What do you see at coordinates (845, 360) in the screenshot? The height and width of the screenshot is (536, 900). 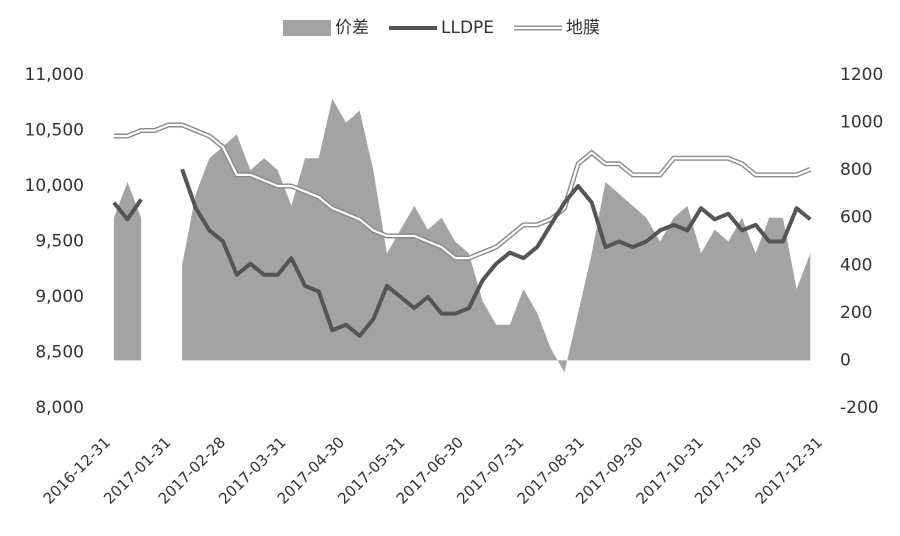 I see `y2-tick-label: 0` at bounding box center [845, 360].